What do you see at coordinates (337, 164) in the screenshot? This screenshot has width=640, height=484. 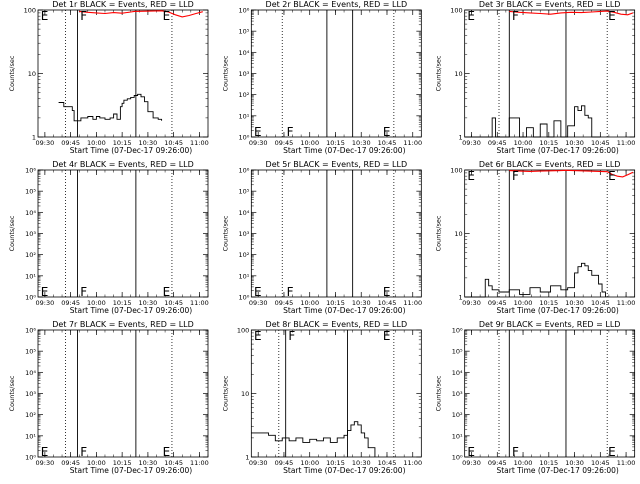 I see `panel-title: Det 5r BLACK = Events, RED = LLD` at bounding box center [337, 164].